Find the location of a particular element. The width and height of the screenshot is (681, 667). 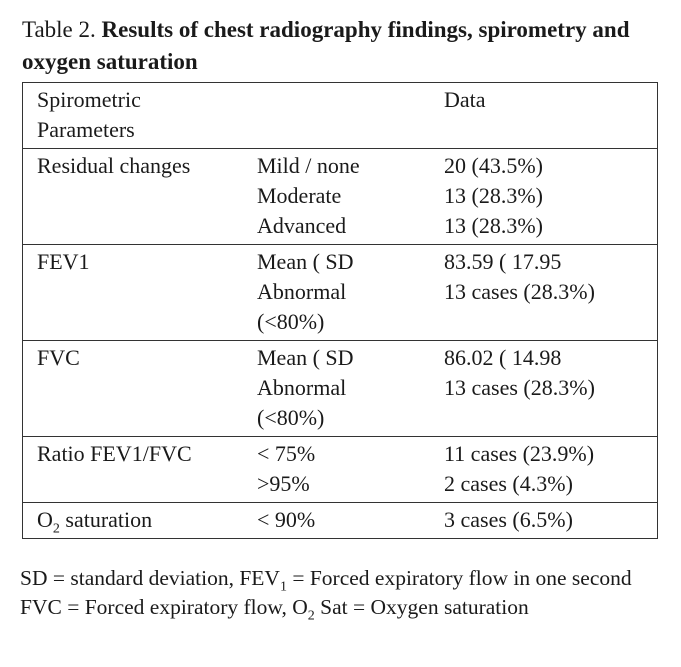

row-label: Ratio FEV1/FVC is located at coordinates (114, 454).